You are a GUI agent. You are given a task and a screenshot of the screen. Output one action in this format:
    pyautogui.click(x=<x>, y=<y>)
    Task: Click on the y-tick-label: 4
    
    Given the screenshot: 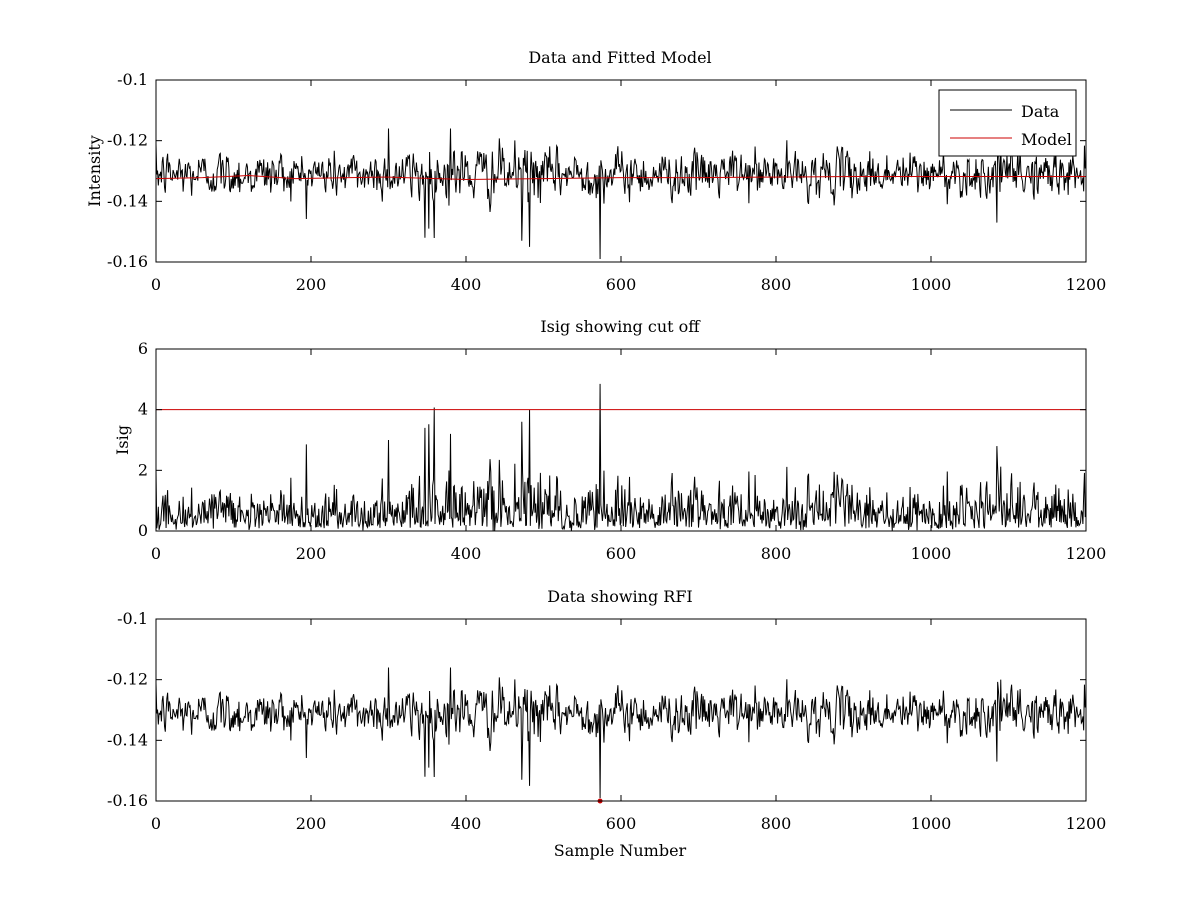 What is the action you would take?
    pyautogui.click(x=143, y=409)
    